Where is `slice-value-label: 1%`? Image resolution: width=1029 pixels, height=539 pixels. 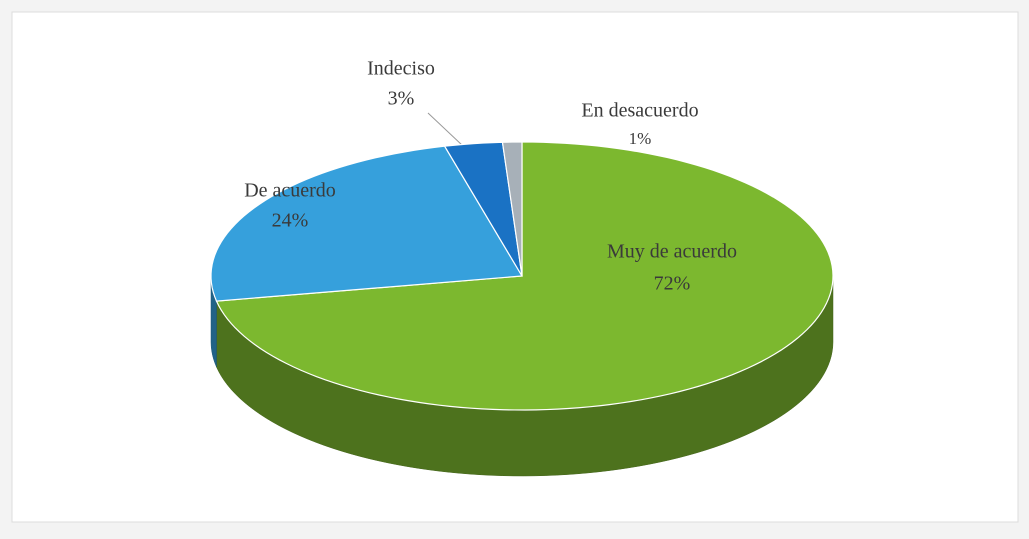
slice-value-label: 1% is located at coordinates (640, 138).